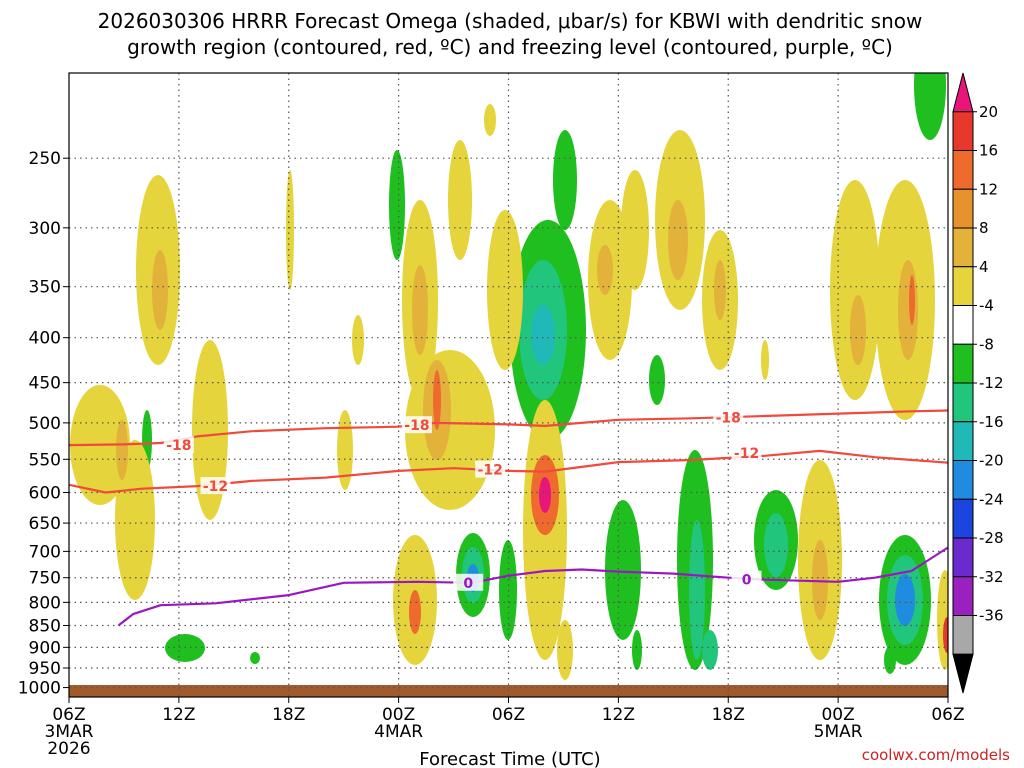 Image resolution: width=1024 pixels, height=768 pixels. Describe the element at coordinates (991, 499) in the screenshot. I see `colorbar-label: -24` at that location.